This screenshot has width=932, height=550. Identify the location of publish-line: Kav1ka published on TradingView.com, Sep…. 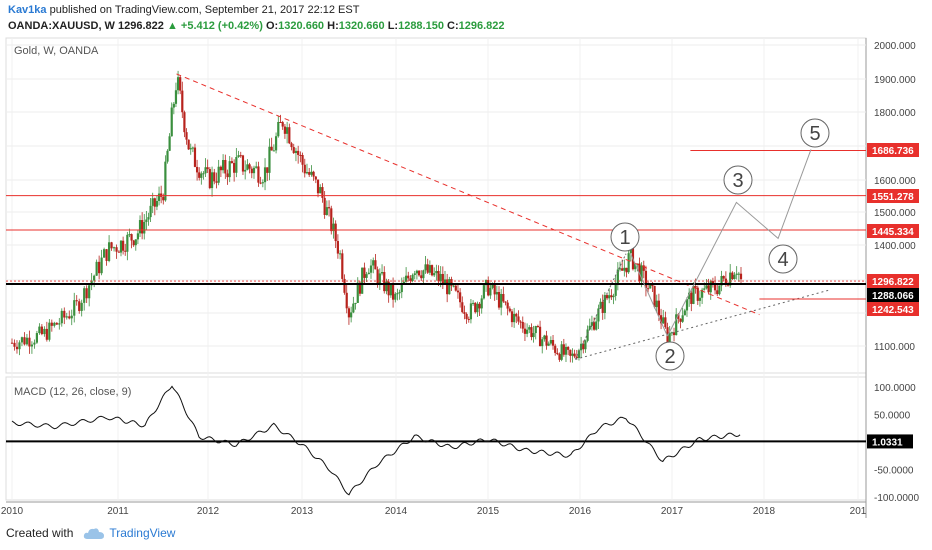
(458, 10).